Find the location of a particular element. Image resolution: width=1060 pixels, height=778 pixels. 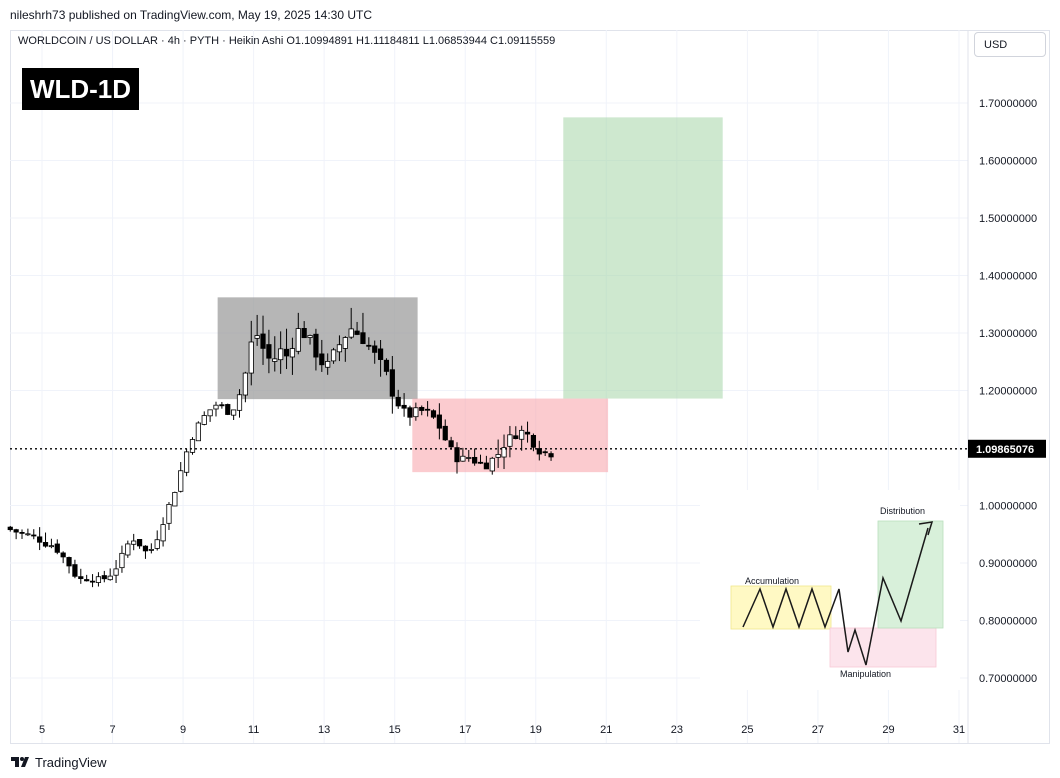

x-tick-label: 23 is located at coordinates (677, 730).